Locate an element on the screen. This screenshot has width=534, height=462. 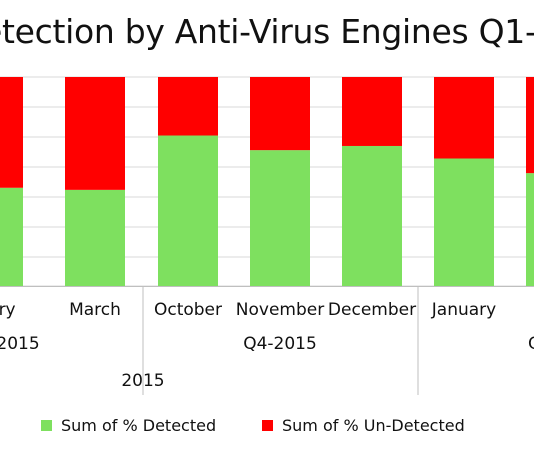
x-tick-label-0: ruary is located at coordinates (8, 310).